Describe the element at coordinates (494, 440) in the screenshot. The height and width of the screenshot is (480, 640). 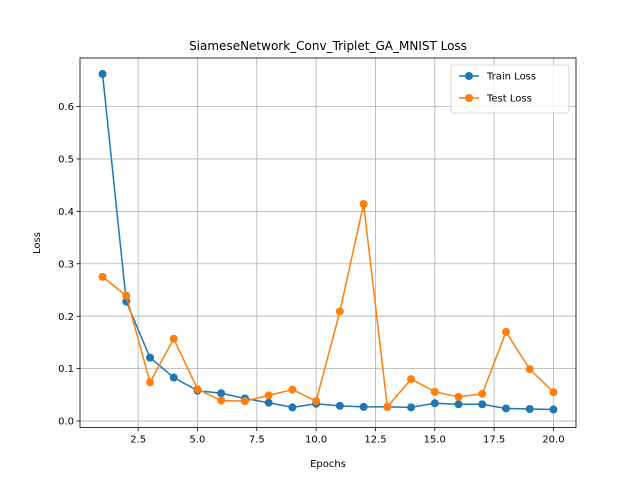
I see `x-tick-label: 17.5` at that location.